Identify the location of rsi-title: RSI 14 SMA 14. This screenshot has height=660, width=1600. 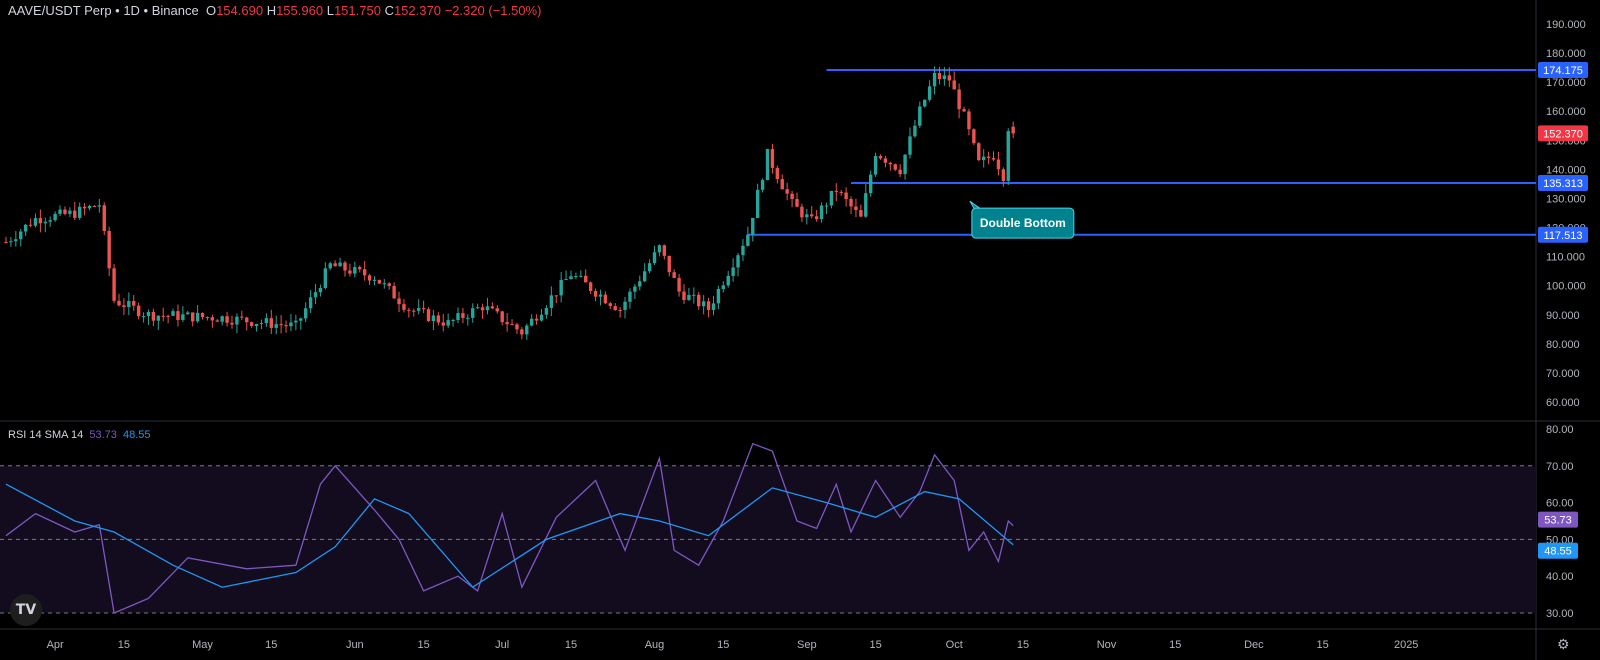
(46, 435).